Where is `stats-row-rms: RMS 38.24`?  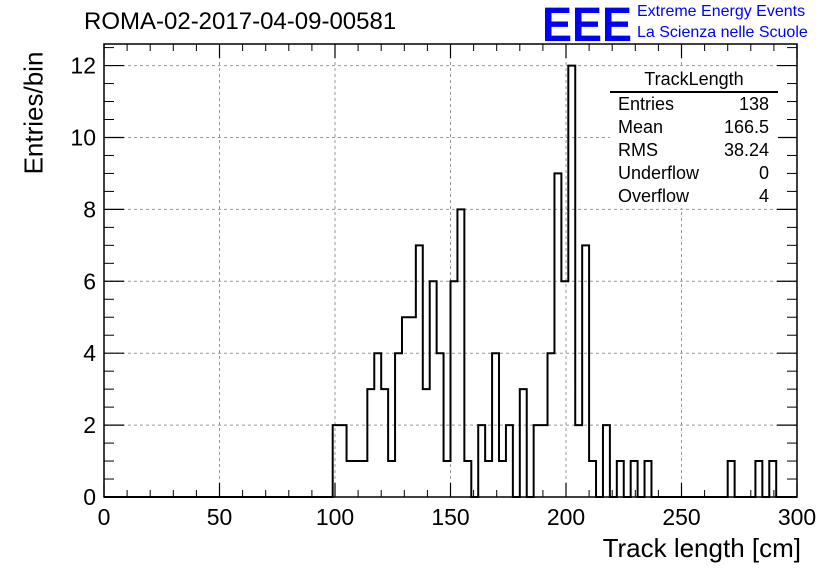
stats-row-rms: RMS 38.24 is located at coordinates (694, 150).